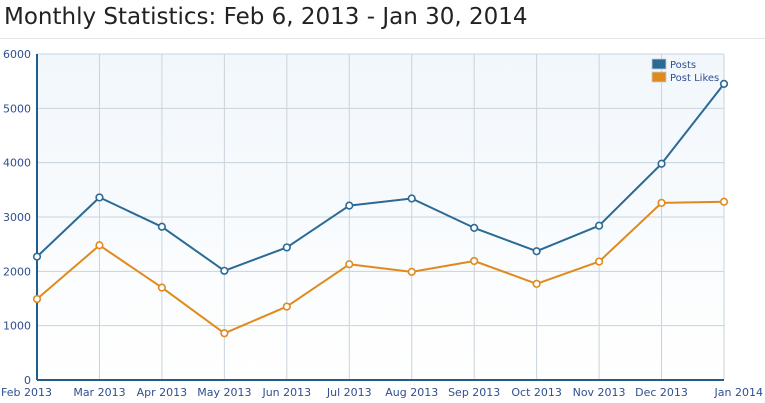  What do you see at coordinates (382, 38) in the screenshot?
I see `title-divider` at bounding box center [382, 38].